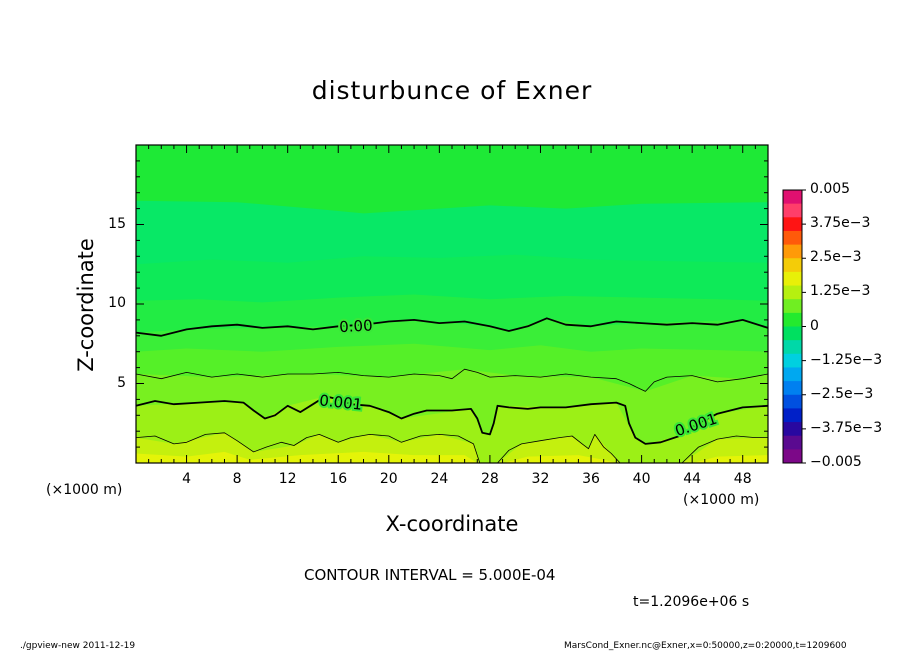 This screenshot has height=654, width=904. Describe the element at coordinates (452, 524) in the screenshot. I see `x-axis-label: X-coordinate` at that location.